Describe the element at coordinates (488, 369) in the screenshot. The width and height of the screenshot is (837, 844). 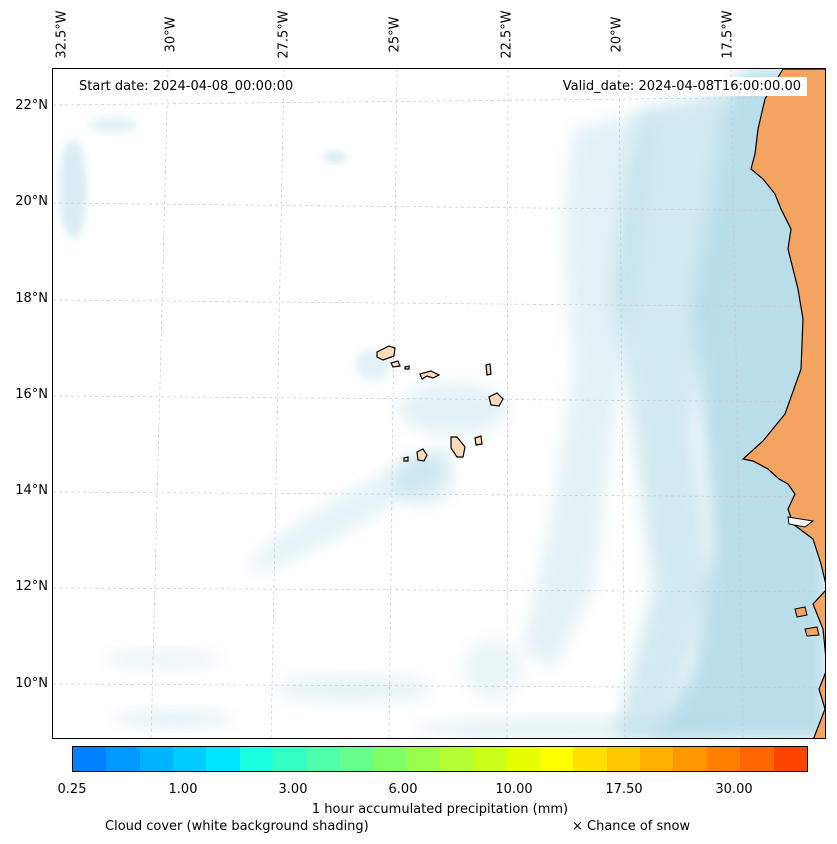
I see `sal-island` at that location.